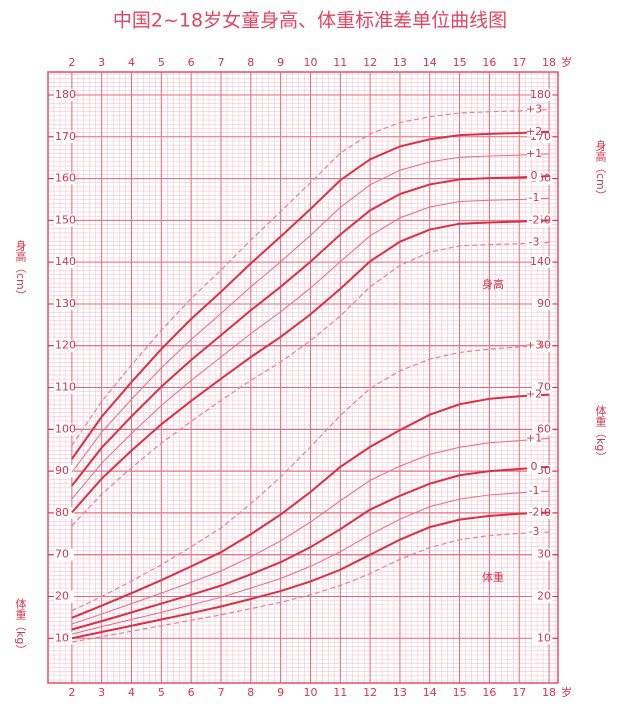 The width and height of the screenshot is (621, 727). I want to click on y2-axis-title-left: 体重（kg）, so click(20, 626).